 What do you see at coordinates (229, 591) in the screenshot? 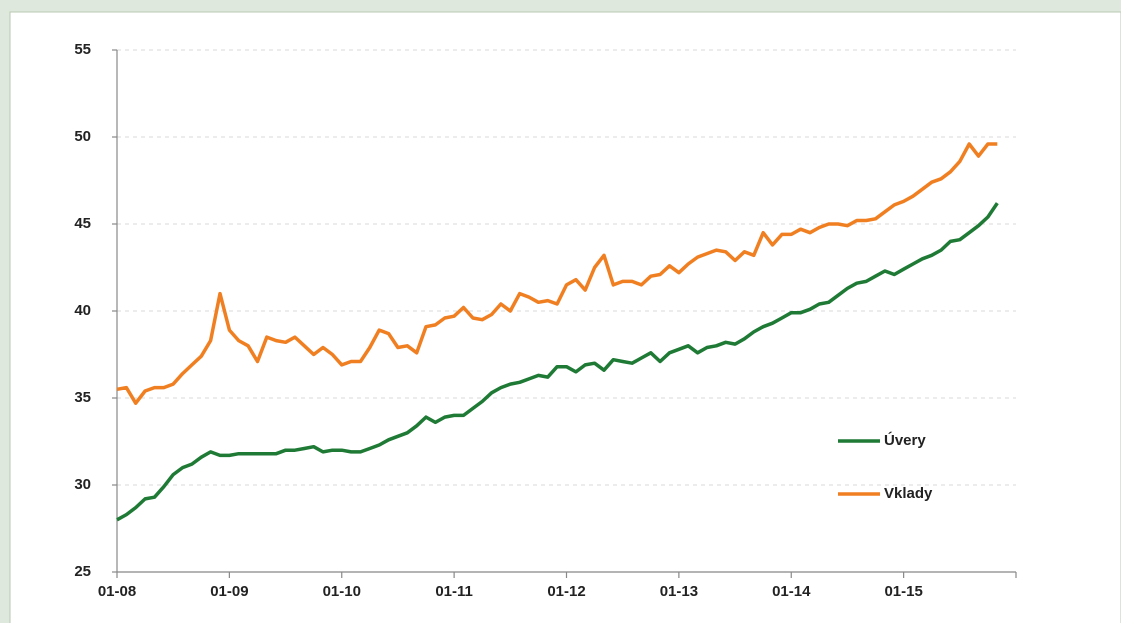
I see `x-tick-label: 01-09` at bounding box center [229, 591].